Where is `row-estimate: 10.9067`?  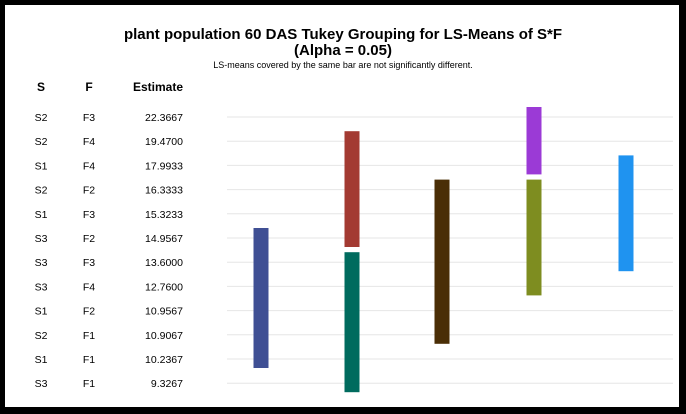 row-estimate: 10.9067 is located at coordinates (164, 336).